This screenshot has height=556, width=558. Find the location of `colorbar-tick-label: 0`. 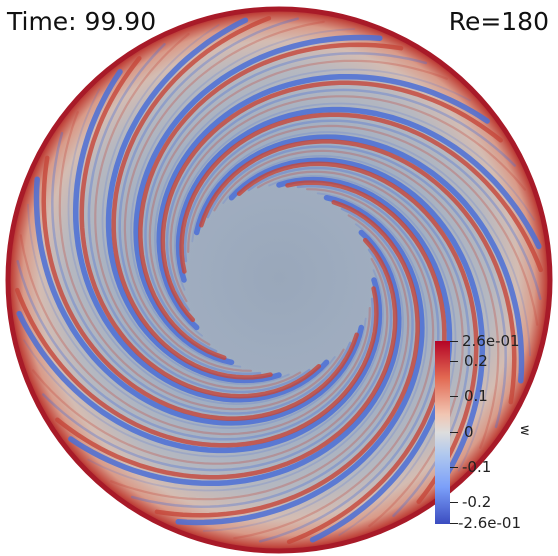

colorbar-tick-label: 0 is located at coordinates (469, 432).